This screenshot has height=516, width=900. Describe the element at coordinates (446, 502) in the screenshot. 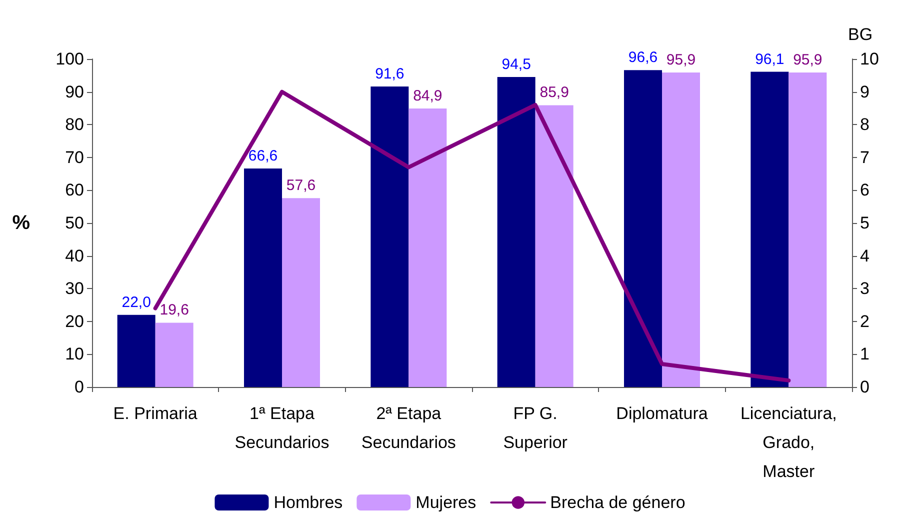

I see `legend-label: Mujeres` at that location.